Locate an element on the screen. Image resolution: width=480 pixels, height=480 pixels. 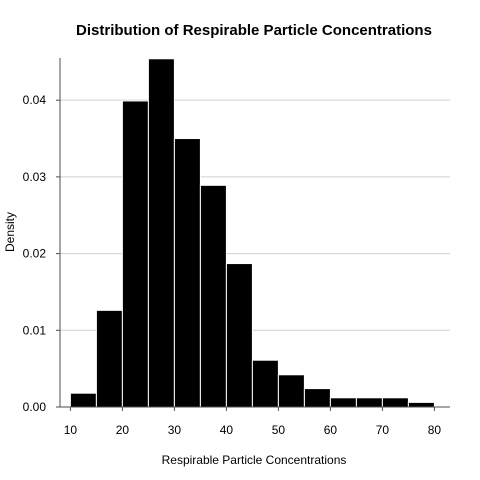
x-tick-label: 80 is located at coordinates (435, 430).